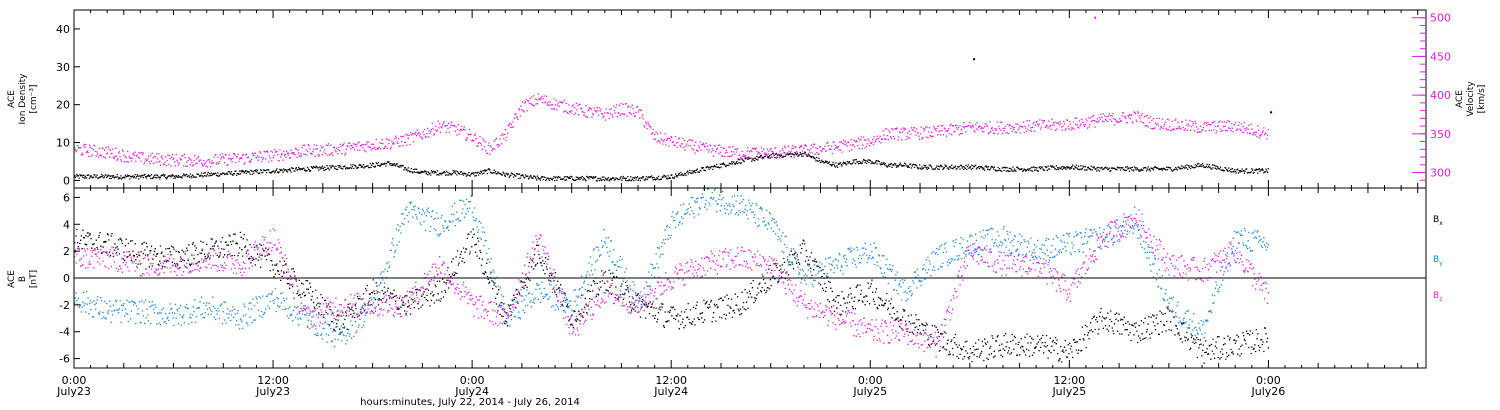 This screenshot has height=410, width=1500. I want to click on field-label-line-3: [nT], so click(34, 279).